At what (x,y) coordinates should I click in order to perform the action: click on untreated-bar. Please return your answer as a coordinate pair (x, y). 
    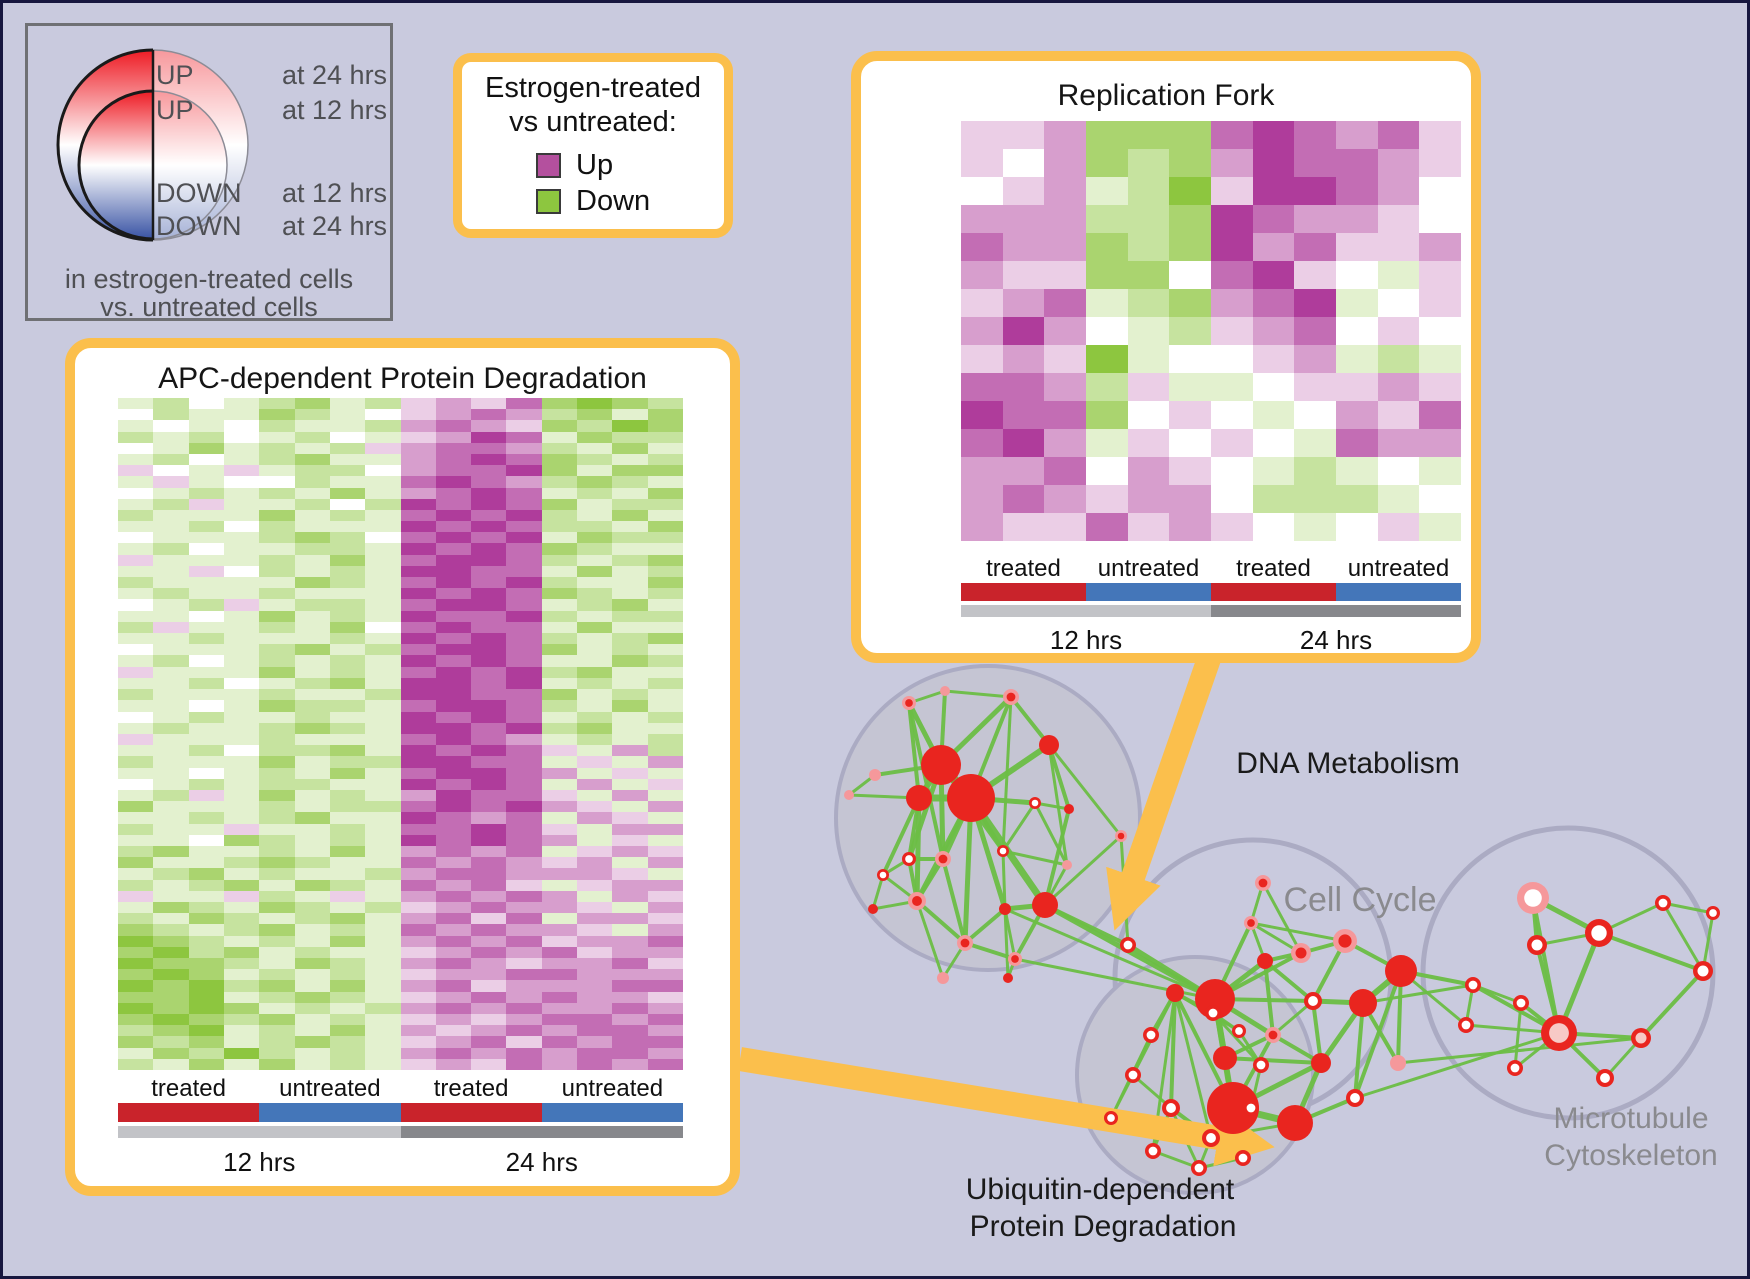
    Looking at the image, I should click on (1148, 592).